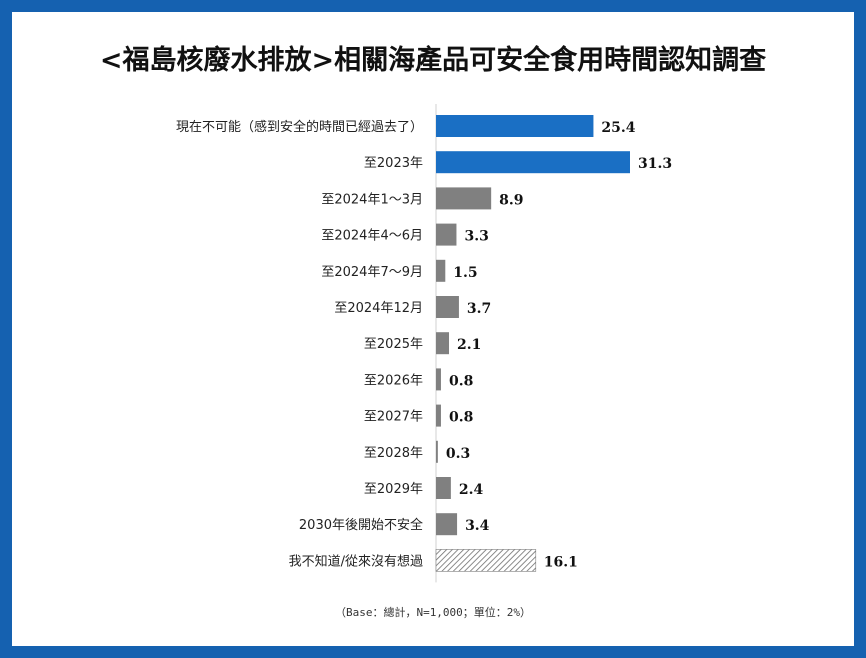 The image size is (866, 658). Describe the element at coordinates (655, 164) in the screenshot. I see `value-label: 31.3` at that location.